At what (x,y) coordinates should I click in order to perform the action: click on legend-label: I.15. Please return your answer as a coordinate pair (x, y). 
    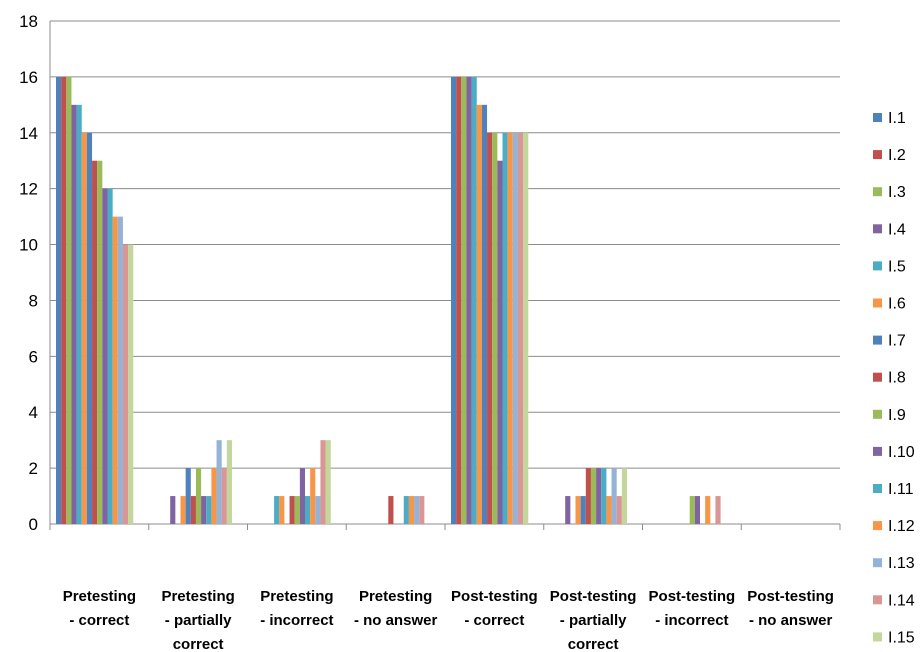
    Looking at the image, I should click on (901, 637).